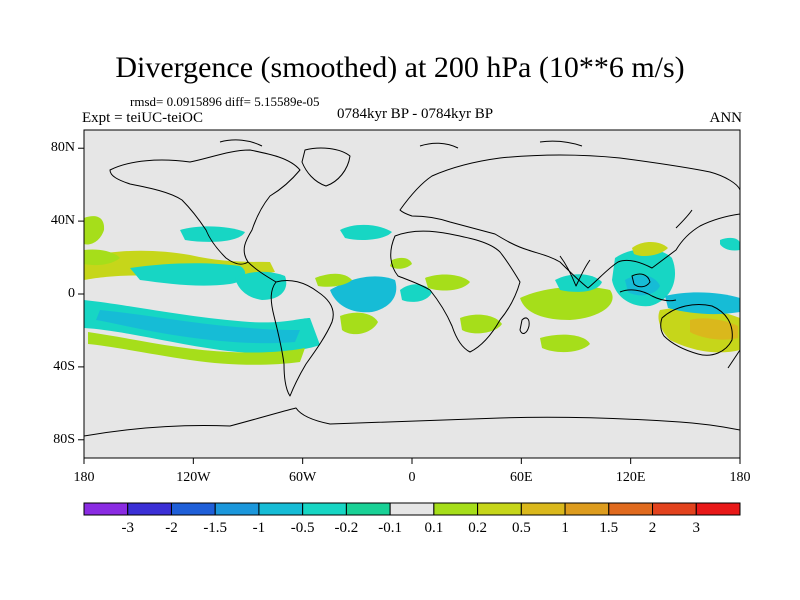  What do you see at coordinates (262, 272) in the screenshot?
I see `central-america-coast` at bounding box center [262, 272].